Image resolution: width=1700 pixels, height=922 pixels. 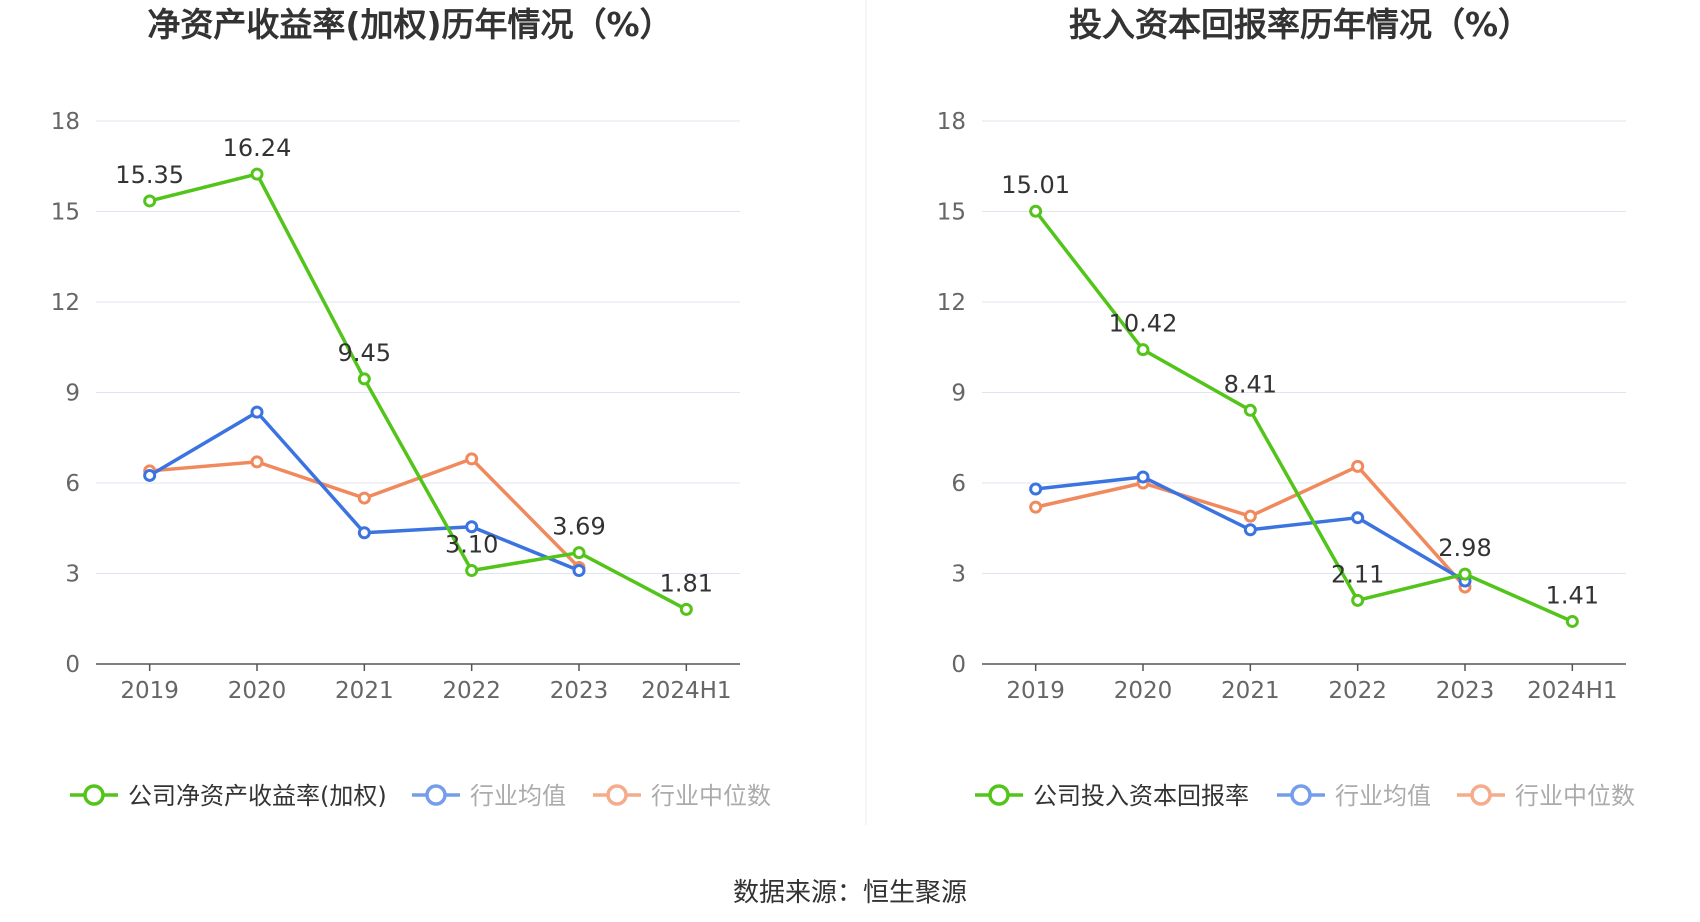 I want to click on data-label: 9.45, so click(x=364, y=353).